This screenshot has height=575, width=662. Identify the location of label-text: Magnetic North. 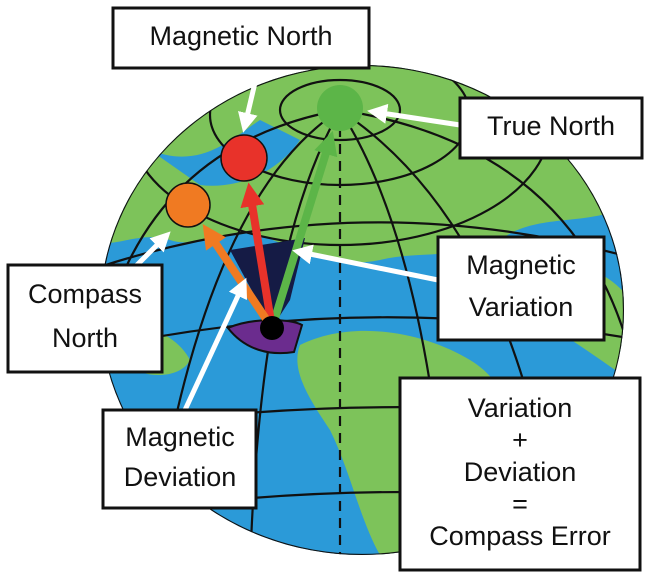
(240, 36).